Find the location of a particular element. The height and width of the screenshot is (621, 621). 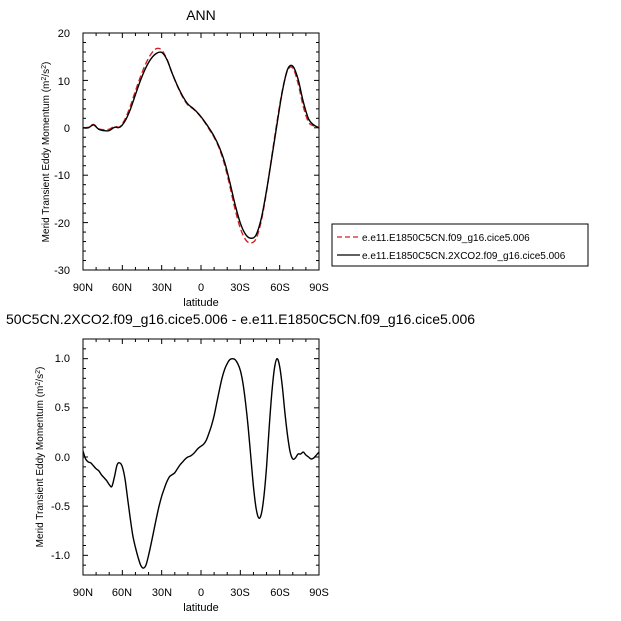

top-y-tick-label: -10 is located at coordinates (62, 176).